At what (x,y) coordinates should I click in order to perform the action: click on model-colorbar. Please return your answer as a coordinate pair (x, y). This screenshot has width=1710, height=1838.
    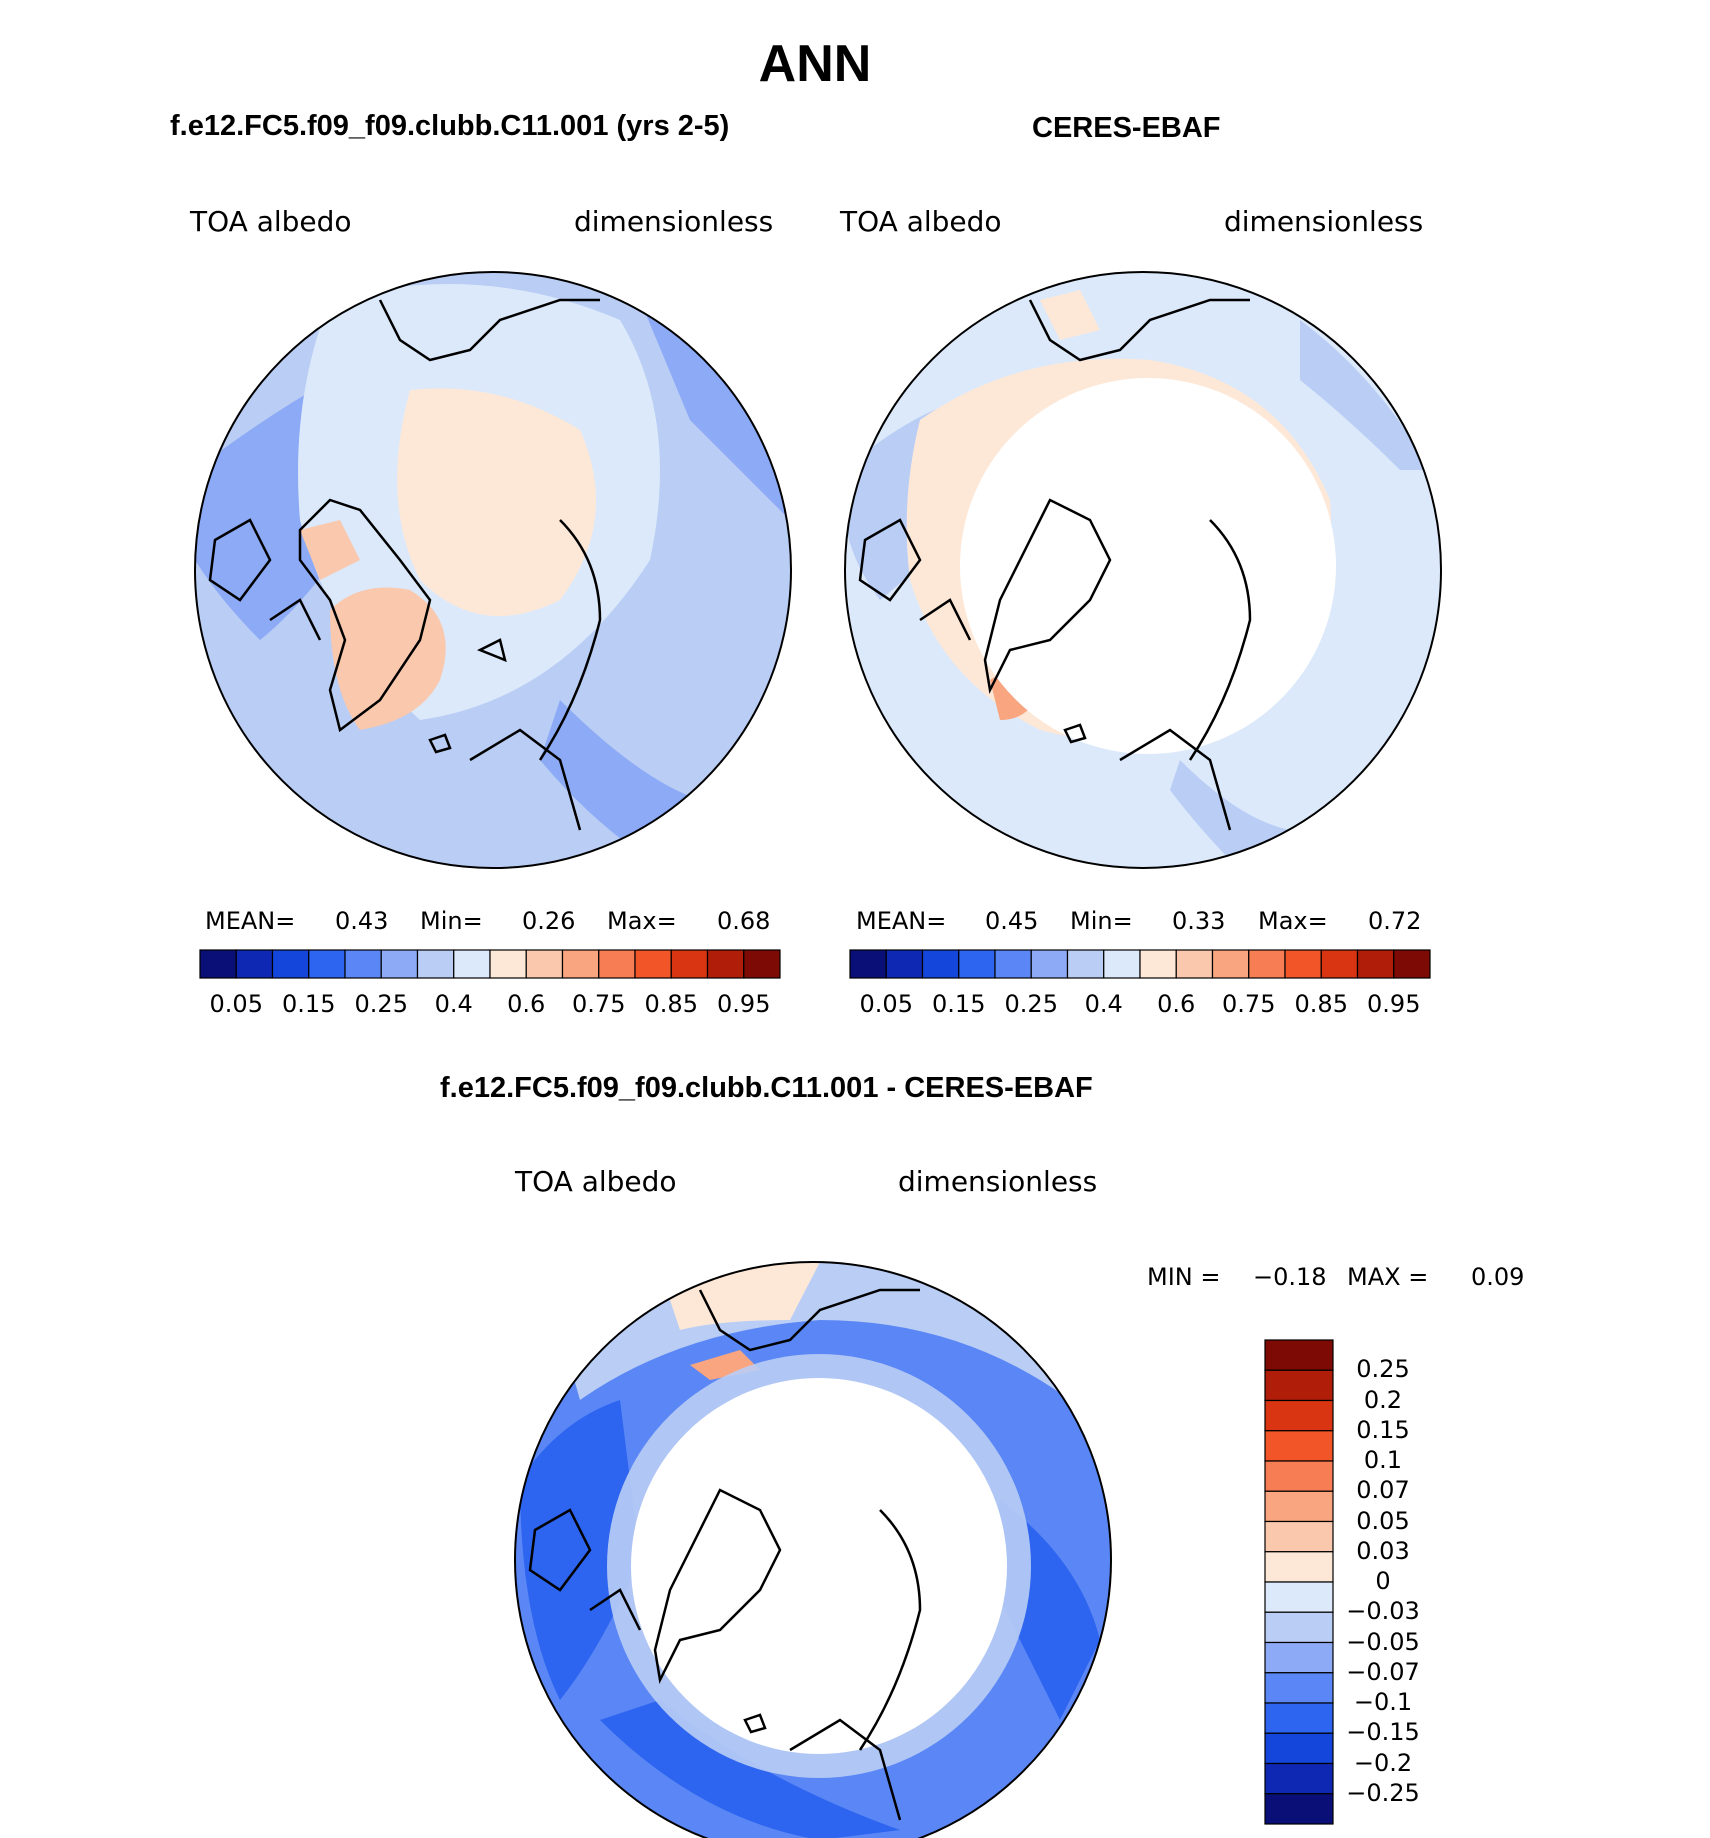
    Looking at the image, I should click on (490, 964).